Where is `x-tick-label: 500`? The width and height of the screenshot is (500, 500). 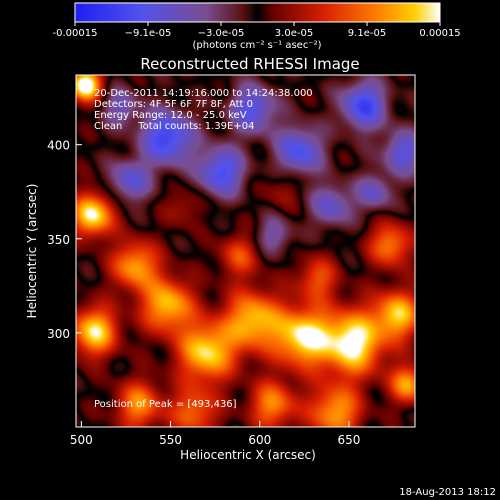 x-tick-label: 500 is located at coordinates (81, 440).